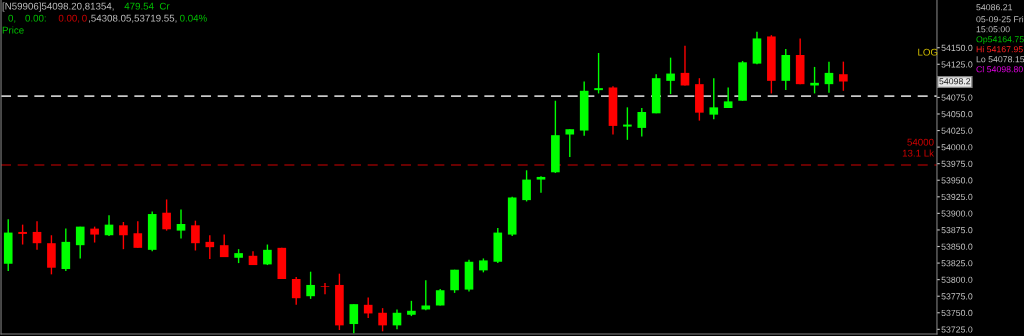 The image size is (1024, 336). I want to click on y-tick-label: 54150.0, so click(957, 47).